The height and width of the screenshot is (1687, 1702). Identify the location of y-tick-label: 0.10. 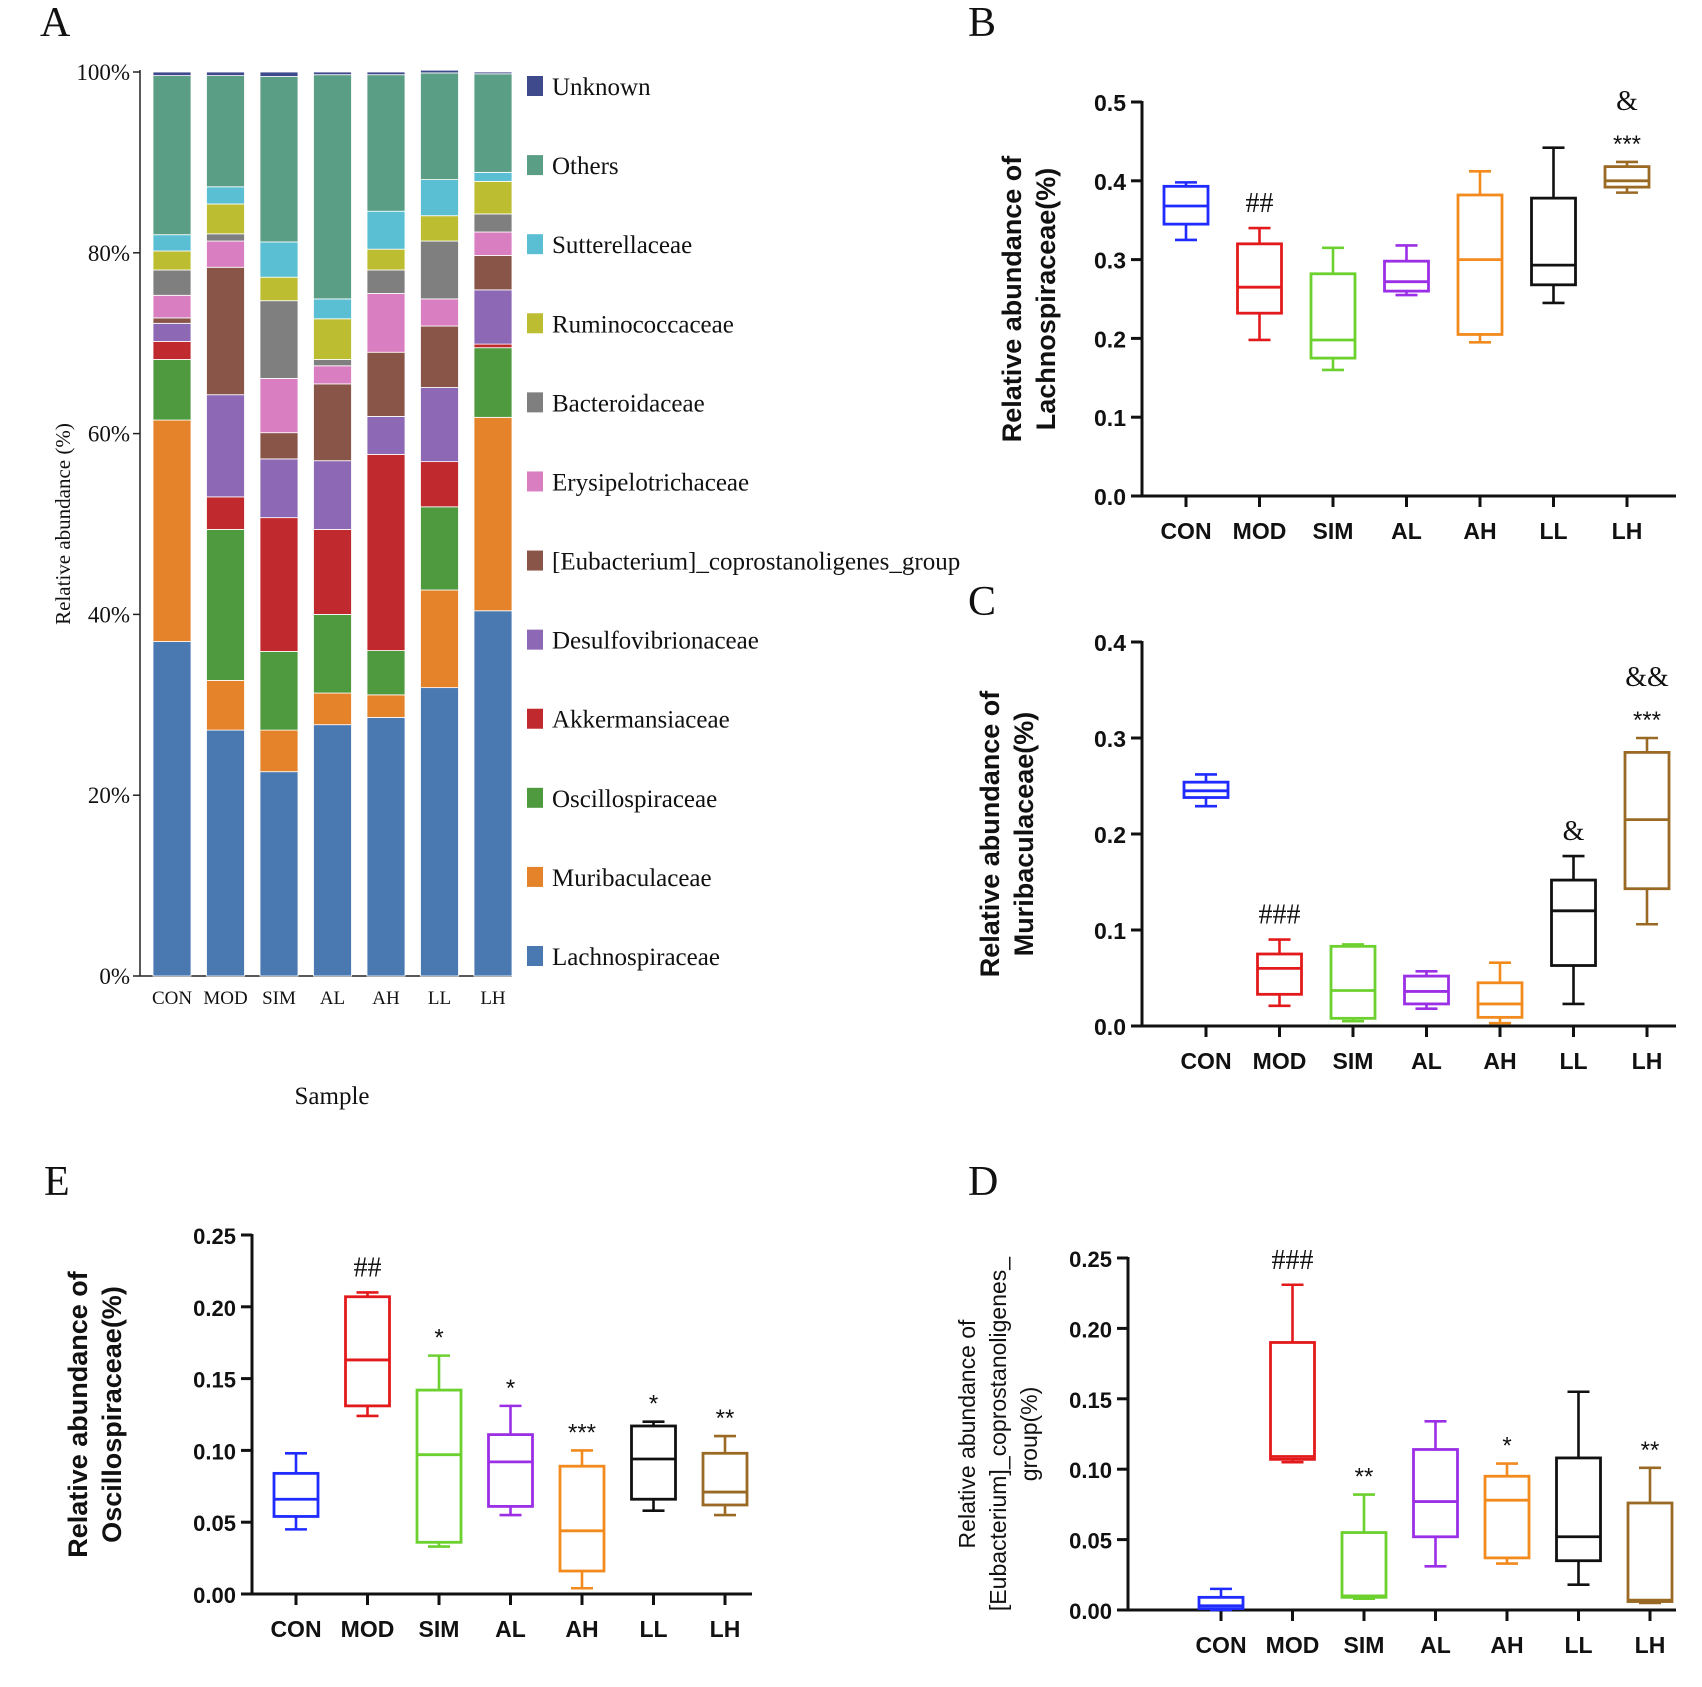
(214, 1451).